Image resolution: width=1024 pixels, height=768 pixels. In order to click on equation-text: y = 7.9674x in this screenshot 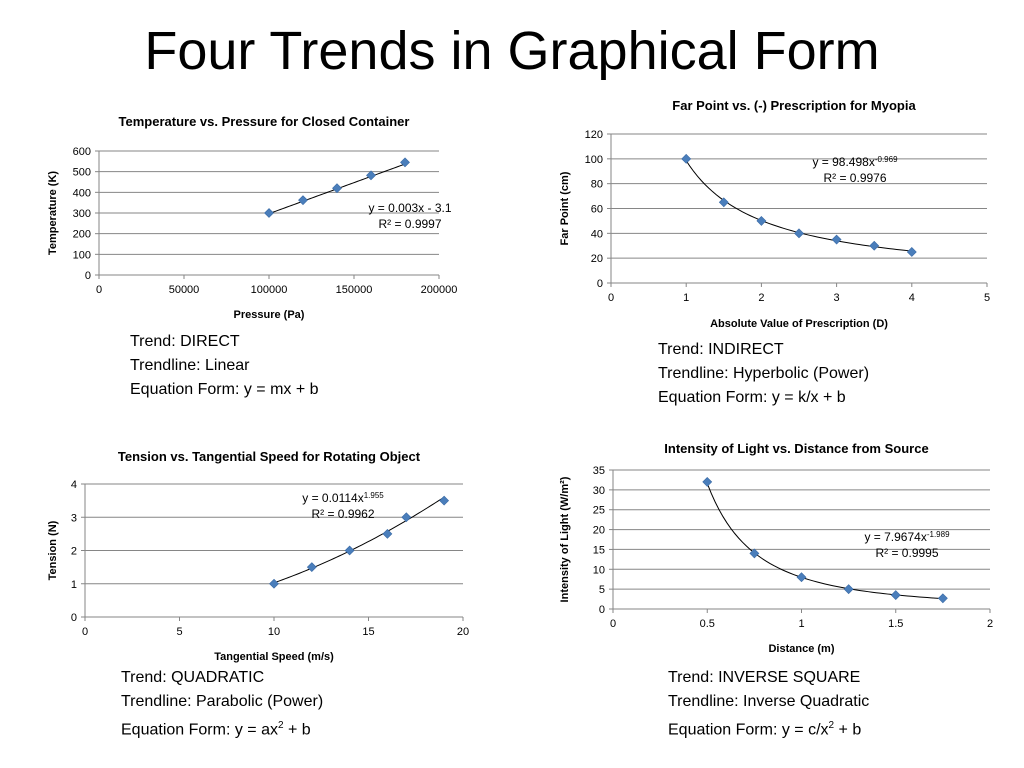, I will do `click(895, 537)`.